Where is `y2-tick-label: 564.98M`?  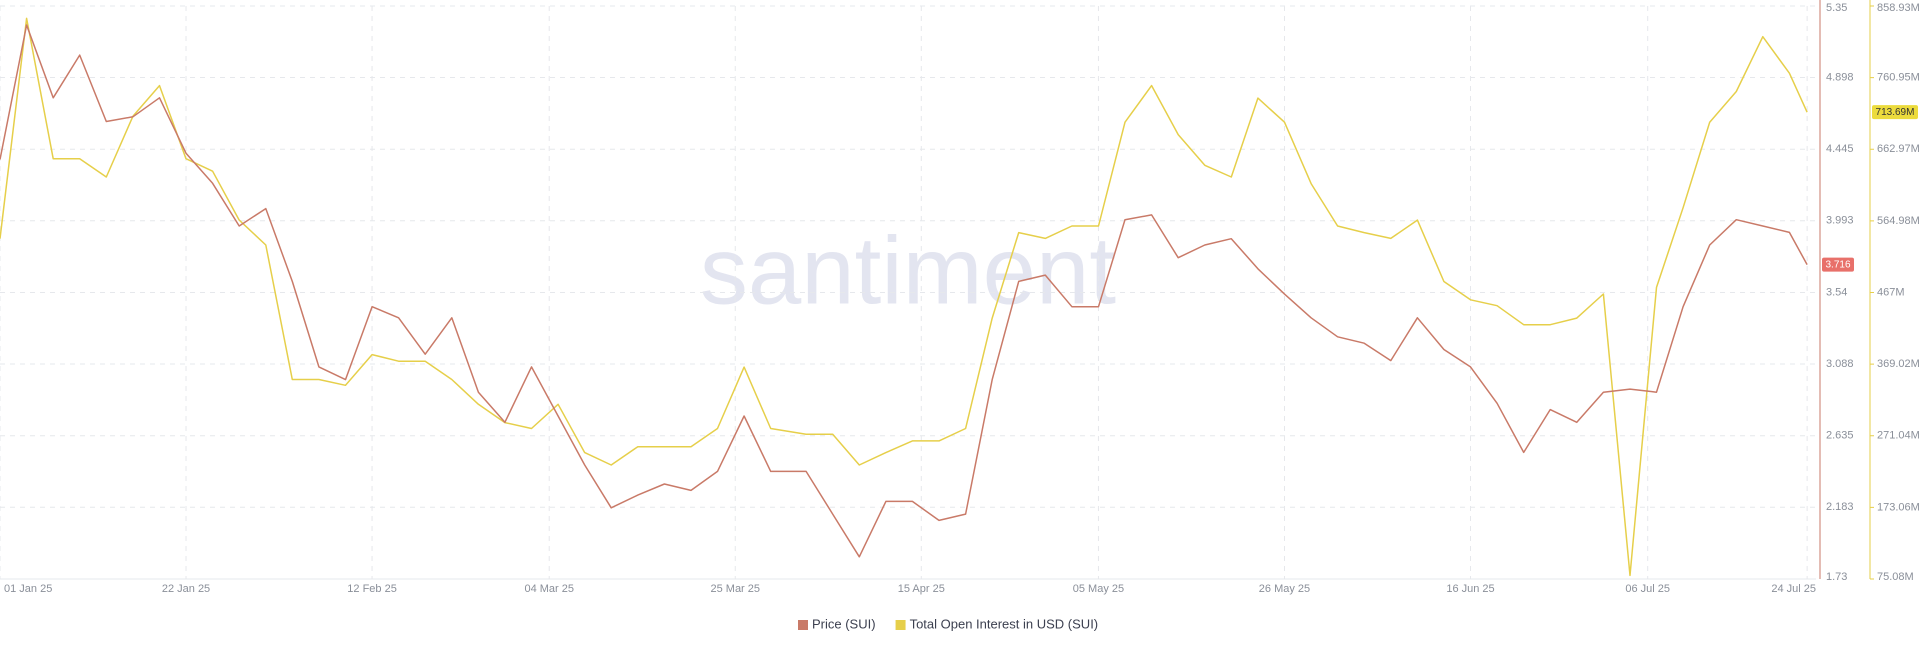 y2-tick-label: 564.98M is located at coordinates (1898, 221).